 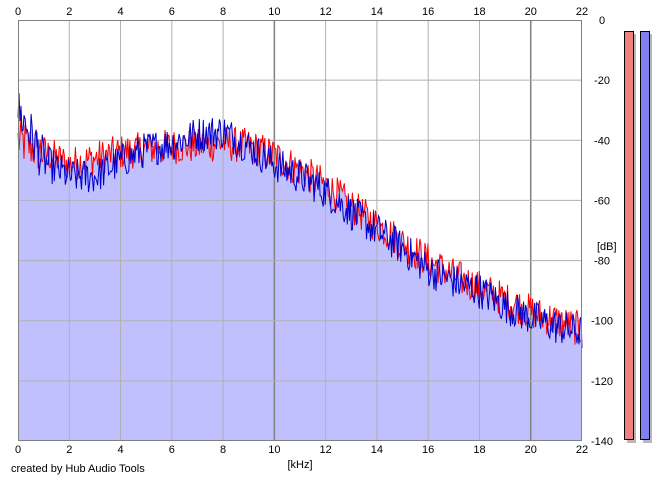 What do you see at coordinates (120, 450) in the screenshot?
I see `x-tick-label-bottom: 4` at bounding box center [120, 450].